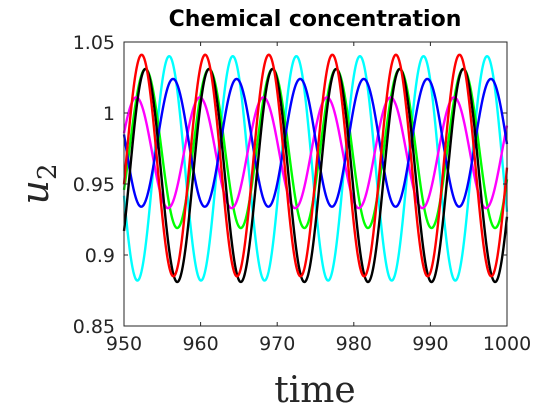 This screenshot has width=560, height=420. Describe the element at coordinates (109, 114) in the screenshot. I see `y-tick-label: 1` at that location.